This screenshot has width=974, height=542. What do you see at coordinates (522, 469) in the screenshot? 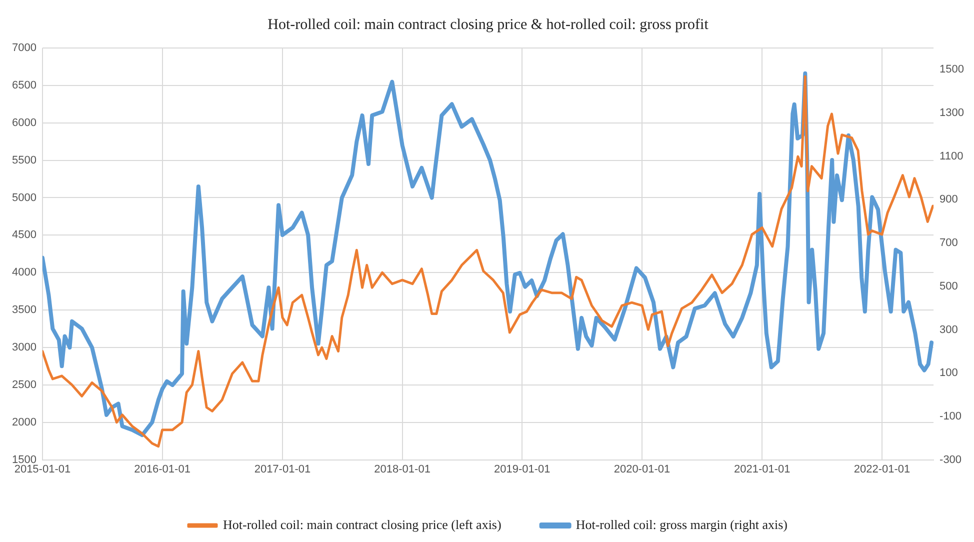
I see `x-tick-label: 2019-01-01` at bounding box center [522, 469].